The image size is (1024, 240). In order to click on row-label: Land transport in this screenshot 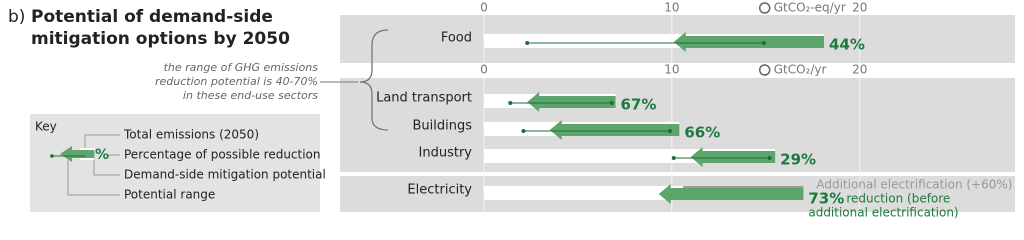, I will do `click(424, 98)`.